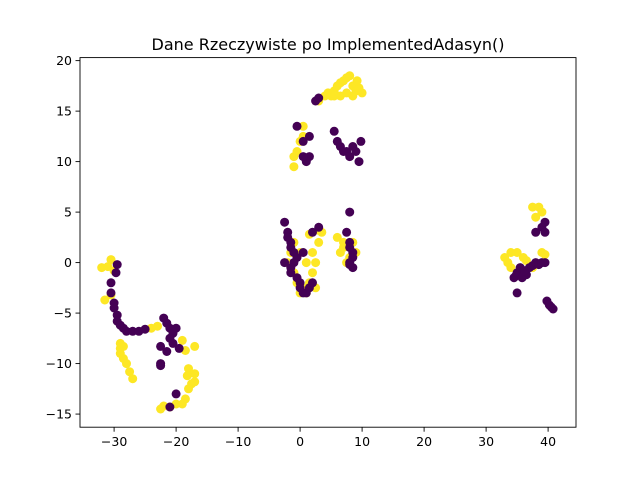 The width and height of the screenshot is (640, 480). Describe the element at coordinates (59, 363) in the screenshot. I see `y-tick-label: −10` at that location.